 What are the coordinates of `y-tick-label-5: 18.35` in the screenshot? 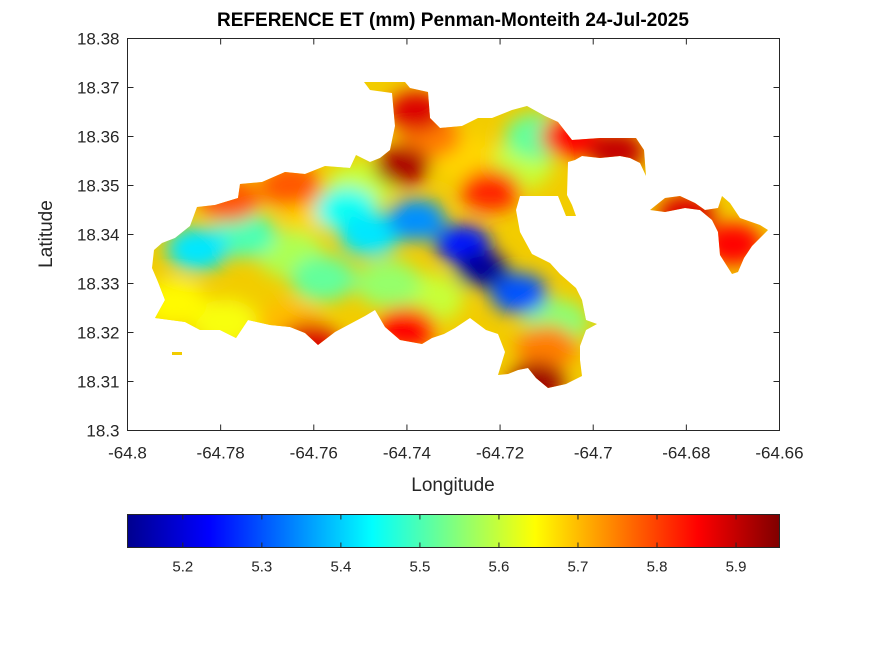 It's located at (98, 186).